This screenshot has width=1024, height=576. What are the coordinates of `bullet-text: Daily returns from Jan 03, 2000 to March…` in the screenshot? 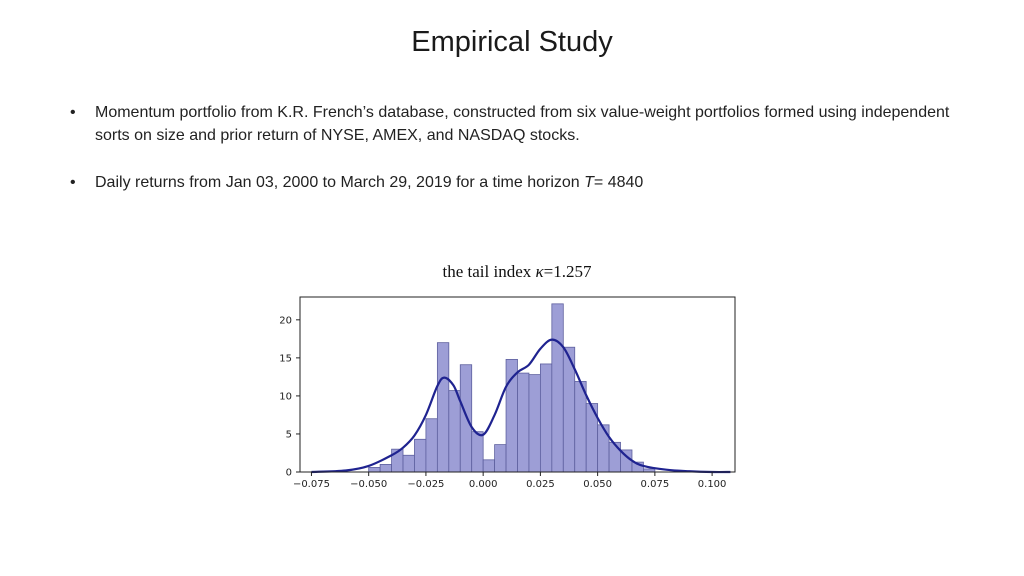 It's located at (369, 182).